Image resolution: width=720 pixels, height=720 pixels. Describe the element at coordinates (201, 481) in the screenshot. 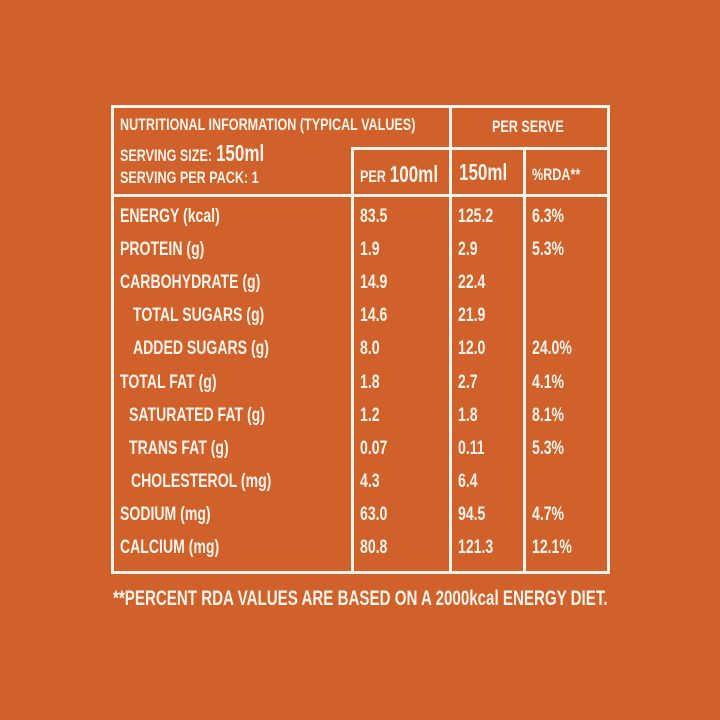

I see `nutrient-label: CHOLESTEROL (mg)` at that location.